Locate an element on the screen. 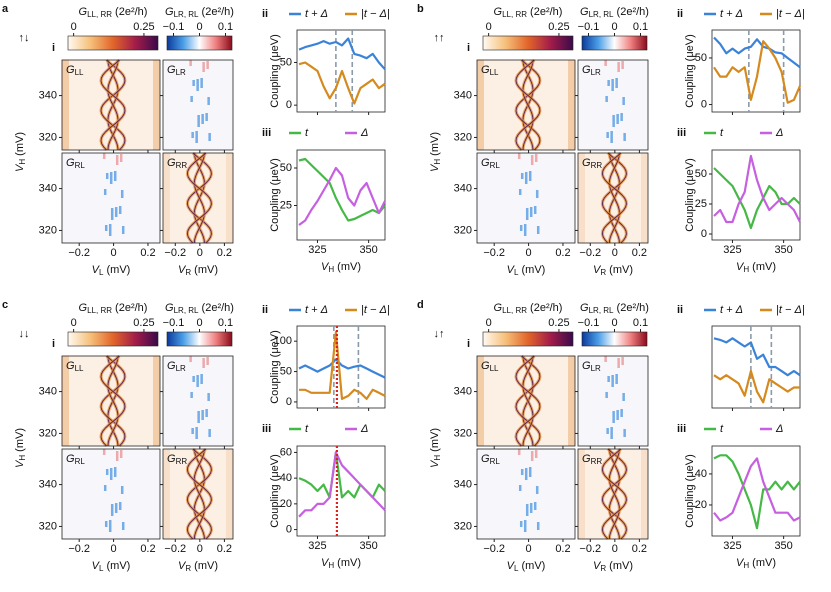 The image size is (831, 592). x-axis-label-sub: H is located at coordinates (746, 565).